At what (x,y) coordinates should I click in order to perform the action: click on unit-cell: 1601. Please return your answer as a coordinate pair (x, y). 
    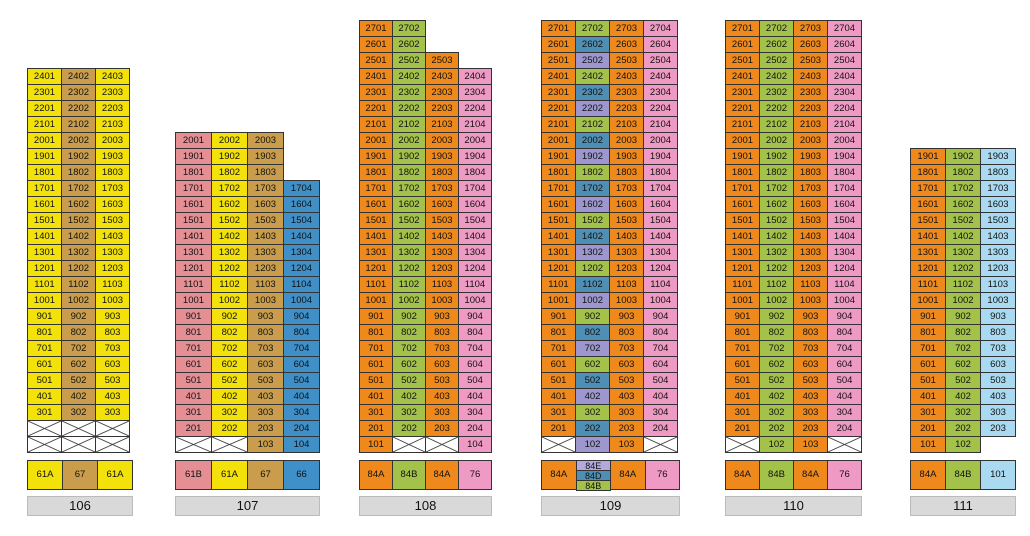
    Looking at the image, I should click on (376, 204).